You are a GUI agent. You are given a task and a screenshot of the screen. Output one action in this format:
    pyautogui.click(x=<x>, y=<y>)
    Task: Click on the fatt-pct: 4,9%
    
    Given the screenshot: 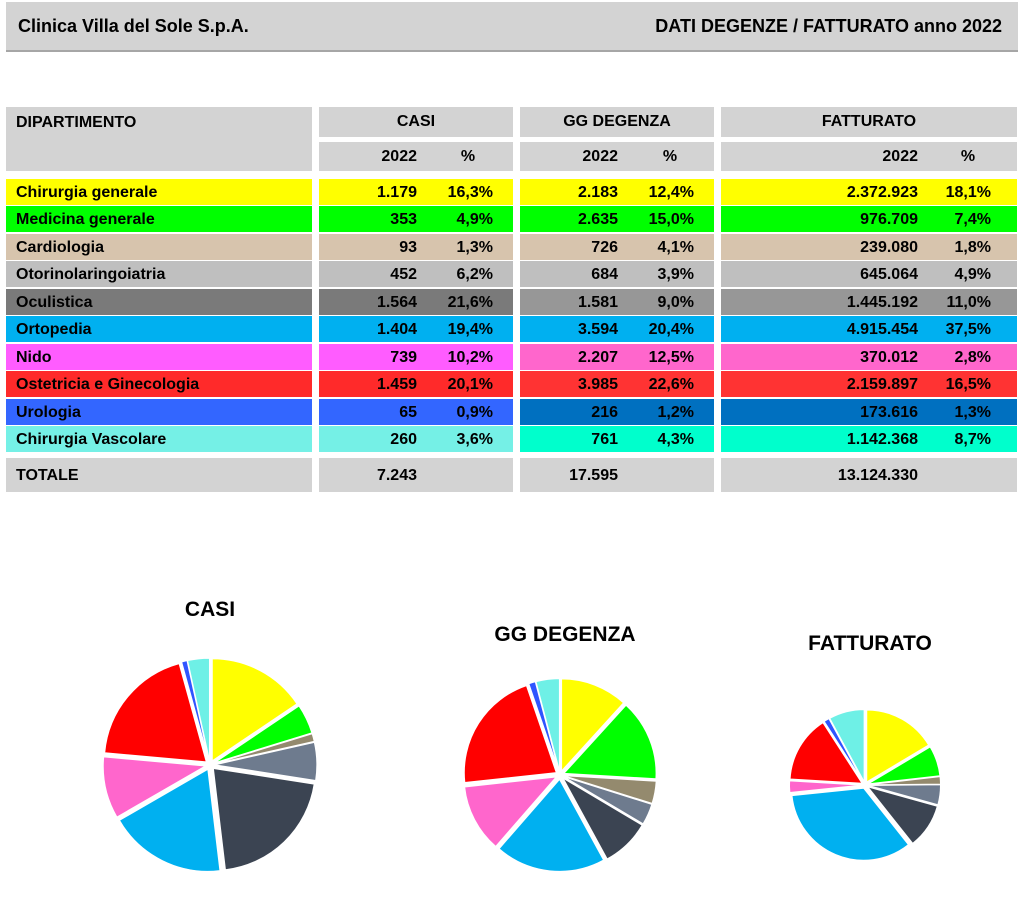 What is the action you would take?
    pyautogui.click(x=972, y=274)
    